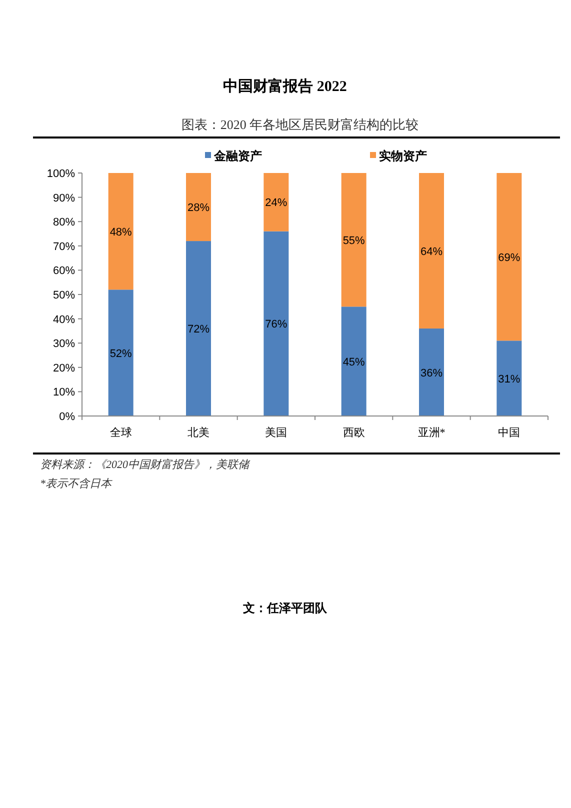  Describe the element at coordinates (276, 432) in the screenshot. I see `x-tick-label: 美国` at that location.